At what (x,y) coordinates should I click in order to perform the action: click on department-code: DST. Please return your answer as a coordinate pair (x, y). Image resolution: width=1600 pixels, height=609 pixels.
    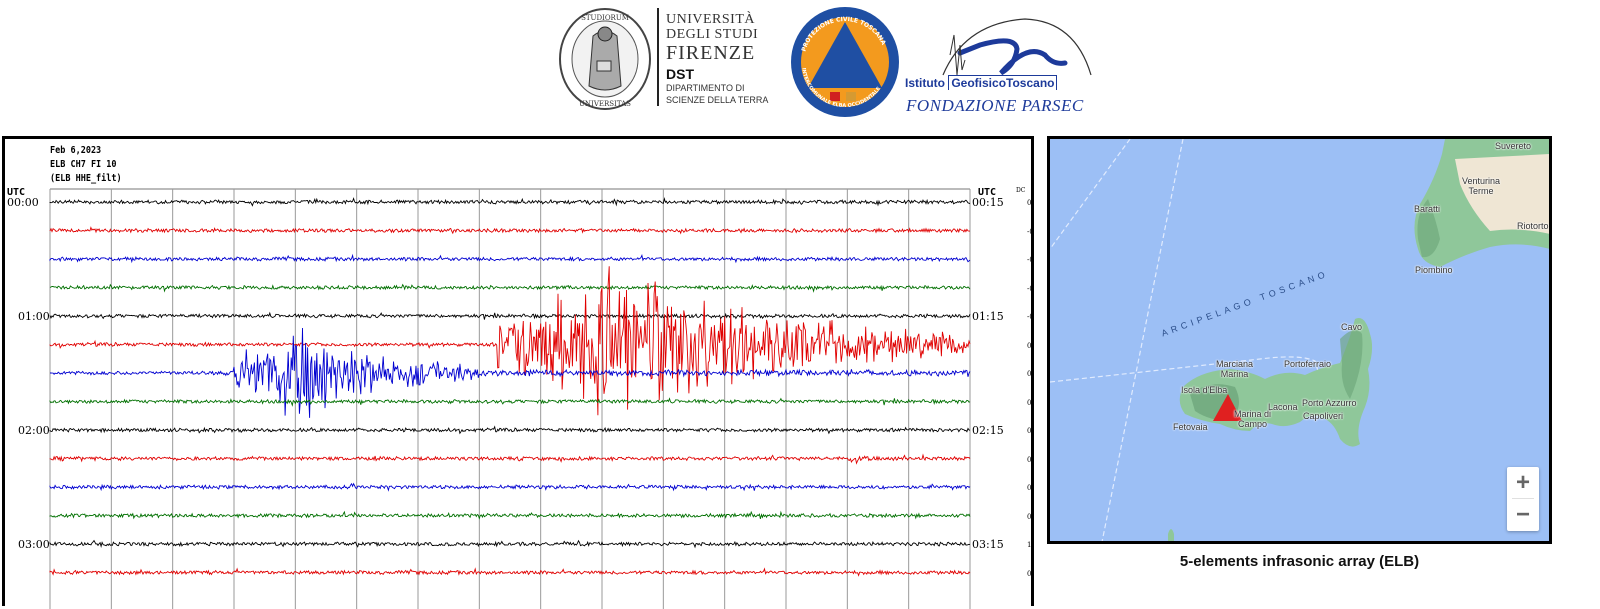
    Looking at the image, I should click on (680, 74).